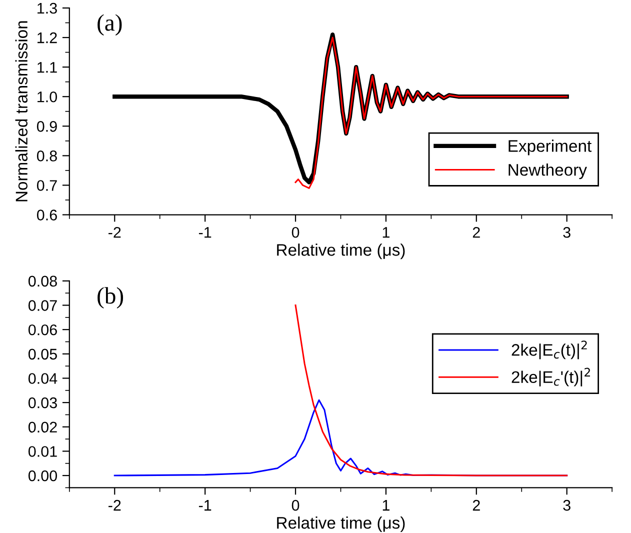 Image resolution: width=631 pixels, height=533 pixels. I want to click on legend-label: 2ke|E$_{c}$'(t)|$^{2}$, so click(551, 377).